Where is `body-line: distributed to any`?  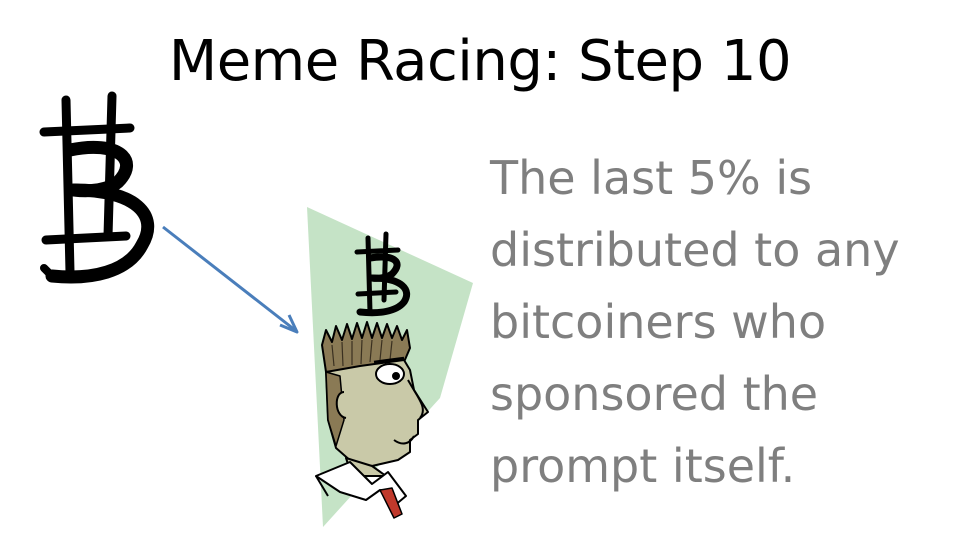
body-line: distributed to any is located at coordinates (695, 250).